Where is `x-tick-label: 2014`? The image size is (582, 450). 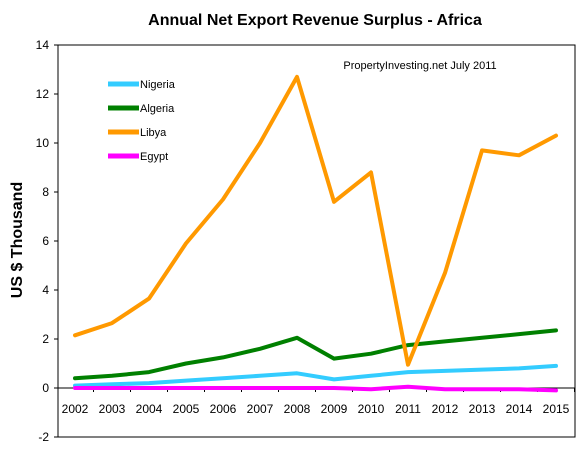 x-tick-label: 2014 is located at coordinates (519, 409).